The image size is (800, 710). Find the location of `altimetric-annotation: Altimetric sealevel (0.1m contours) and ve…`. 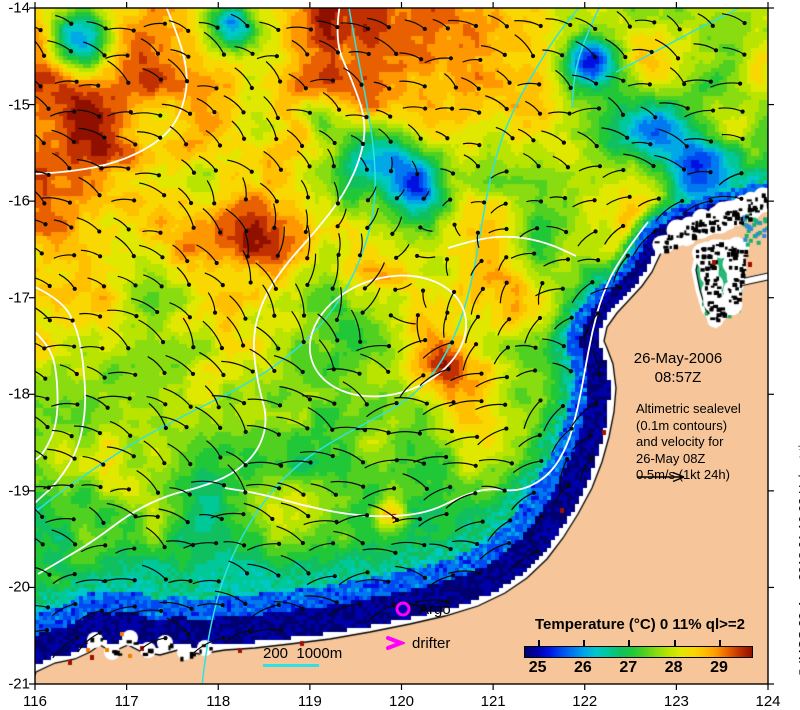

altimetric-annotation: Altimetric sealevel (0.1m contours) and ve… is located at coordinates (688, 442).